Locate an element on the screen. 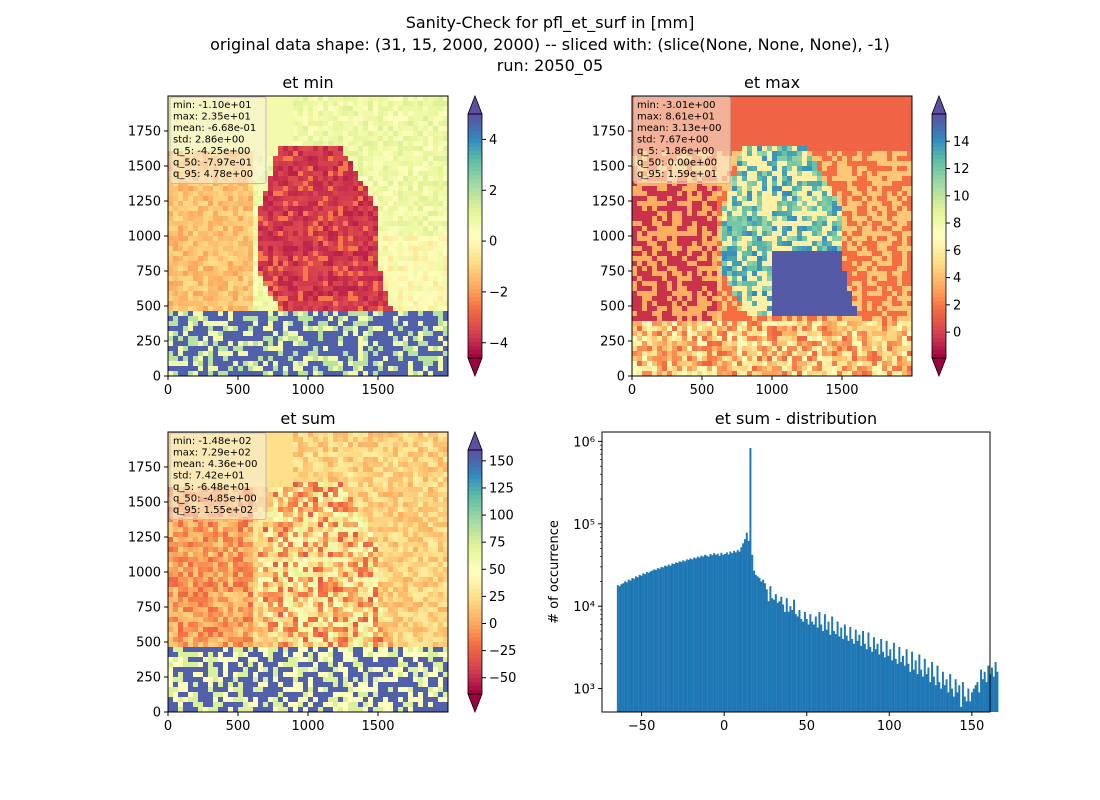  stats-line: max: 2.35e+01 is located at coordinates (212, 117).